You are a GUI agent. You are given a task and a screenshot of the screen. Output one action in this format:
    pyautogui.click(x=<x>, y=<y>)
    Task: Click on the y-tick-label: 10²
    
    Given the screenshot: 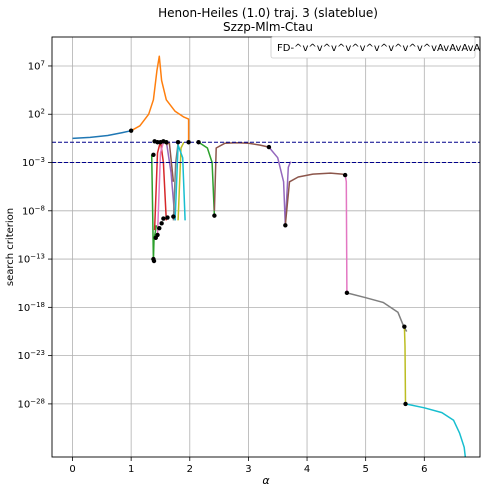 What is the action you would take?
    pyautogui.click(x=36, y=114)
    